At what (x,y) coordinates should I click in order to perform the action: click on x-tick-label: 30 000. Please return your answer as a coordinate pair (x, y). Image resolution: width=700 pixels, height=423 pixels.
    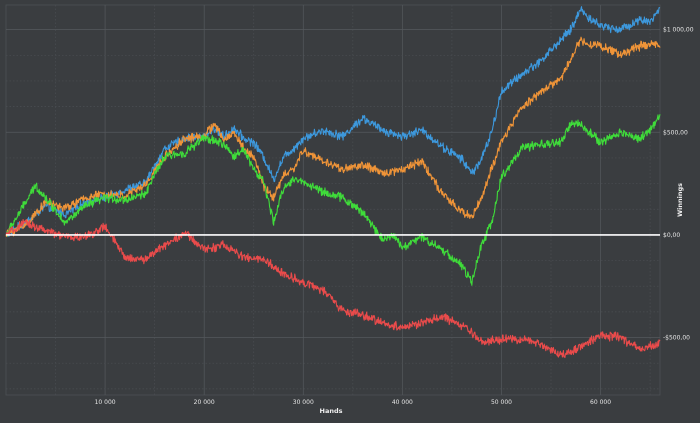
    Looking at the image, I should click on (303, 402).